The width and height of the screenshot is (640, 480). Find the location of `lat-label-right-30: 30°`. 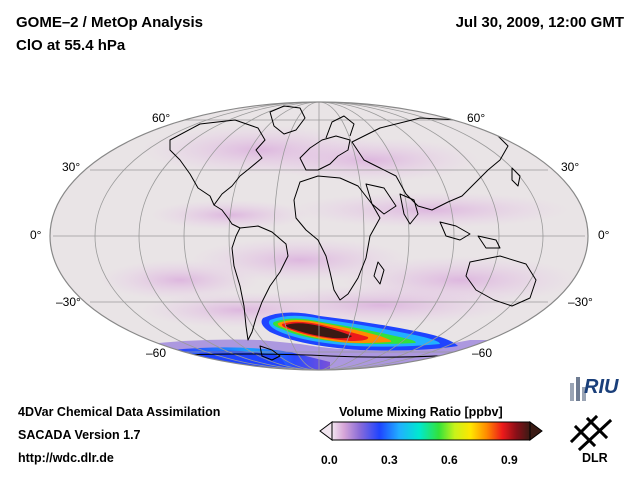

lat-label-right-30: 30° is located at coordinates (570, 167).